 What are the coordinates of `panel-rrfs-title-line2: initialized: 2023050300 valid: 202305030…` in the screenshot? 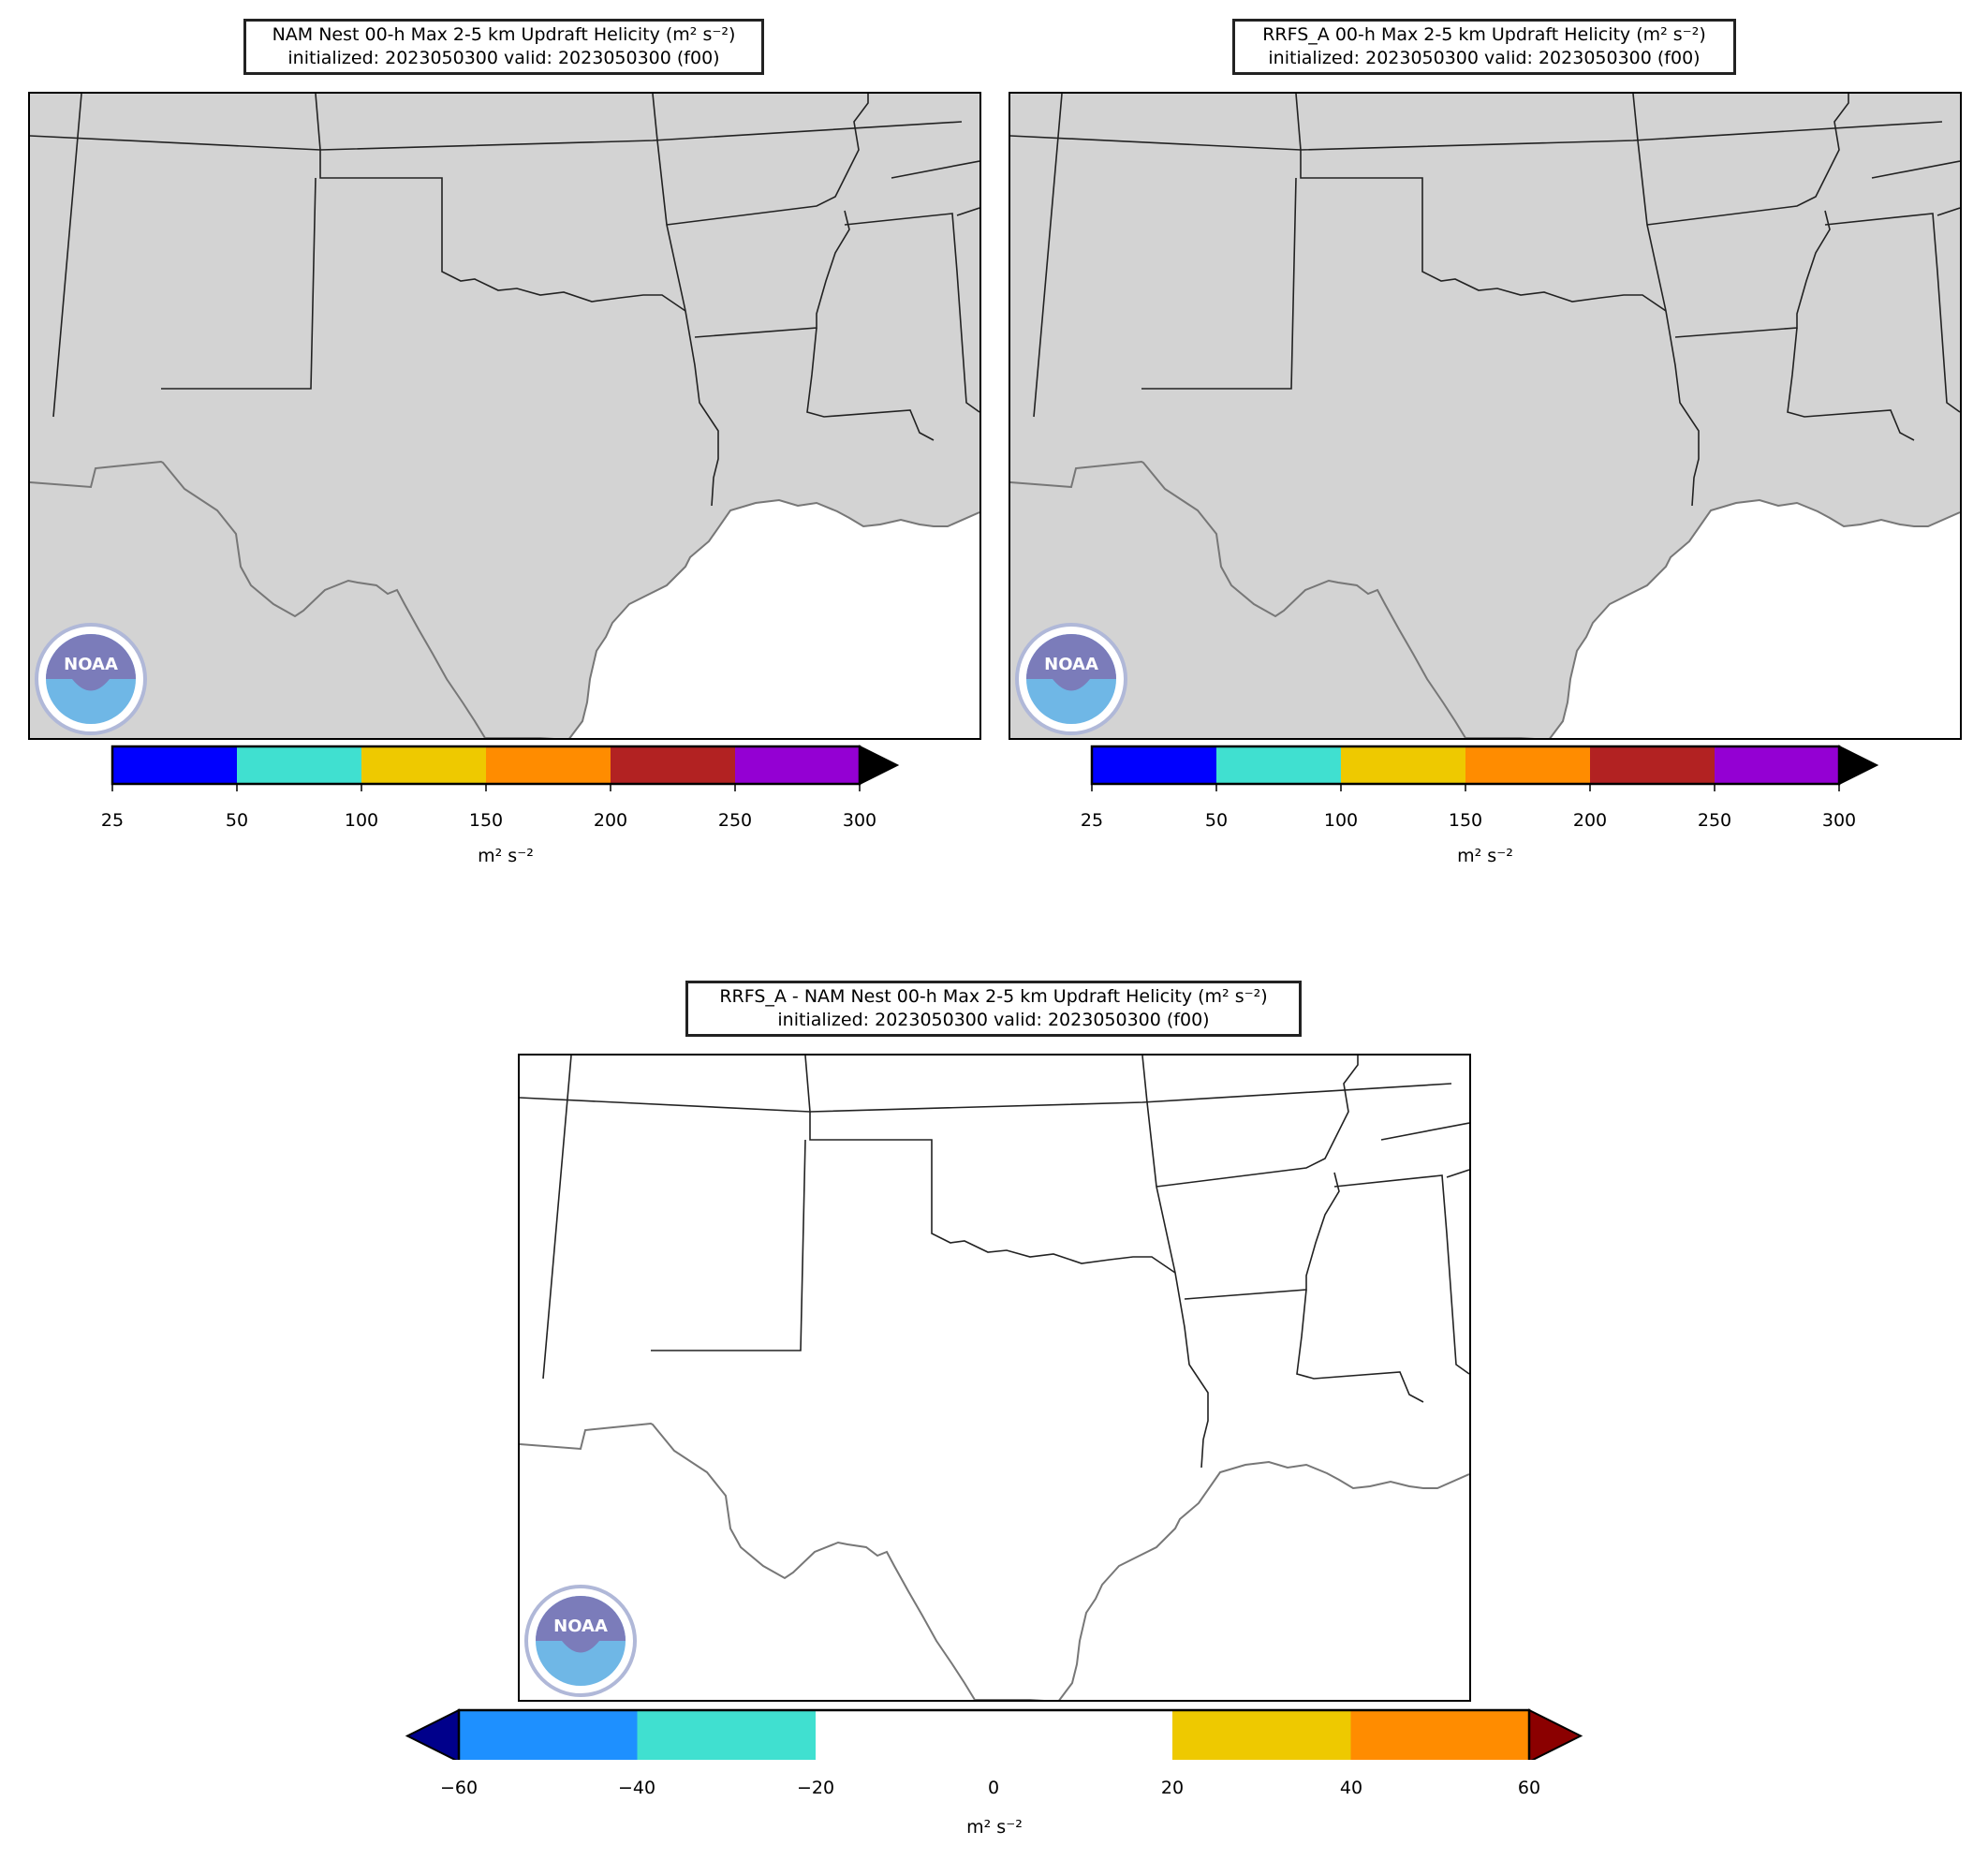 It's located at (1485, 58).